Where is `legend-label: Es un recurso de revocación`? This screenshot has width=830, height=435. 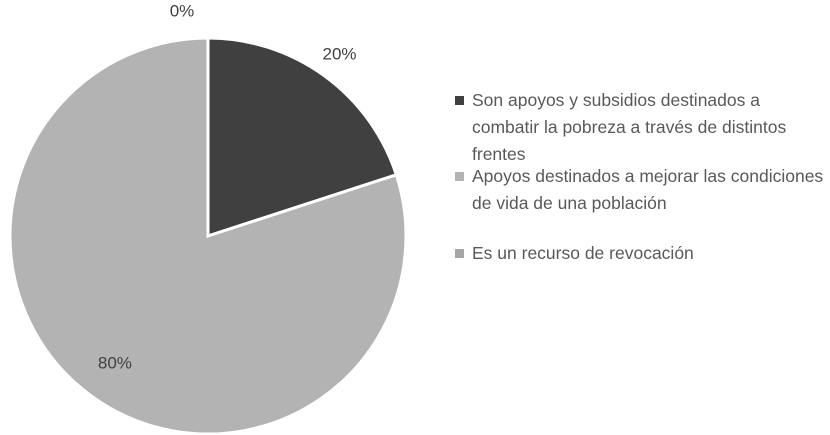
legend-label: Es un recurso de revocación is located at coordinates (583, 253).